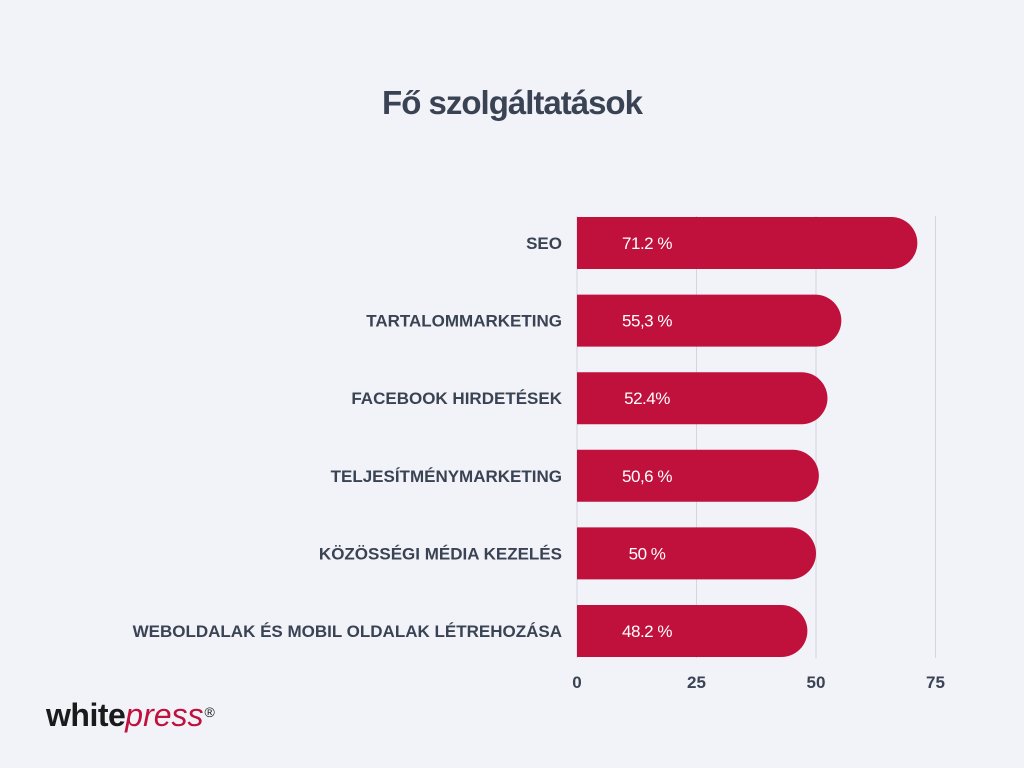  What do you see at coordinates (647, 631) in the screenshot?
I see `bar-value-label: 48.2 %` at bounding box center [647, 631].